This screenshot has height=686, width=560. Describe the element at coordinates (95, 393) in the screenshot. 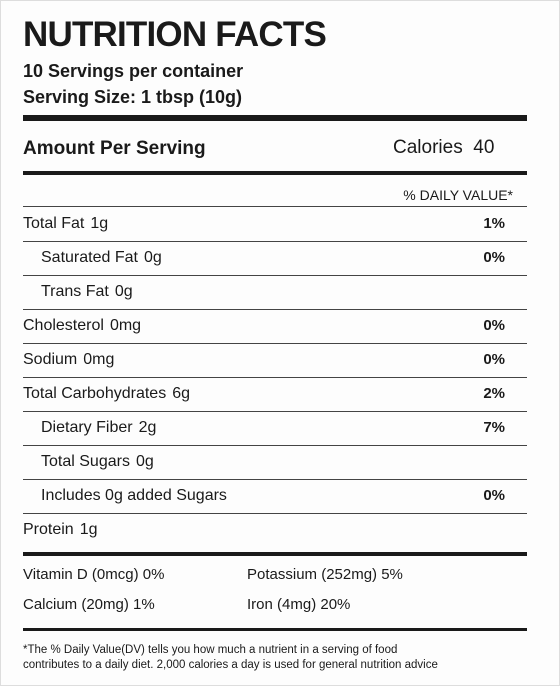

I see `nutrient-name: Total Carbohydrates` at that location.